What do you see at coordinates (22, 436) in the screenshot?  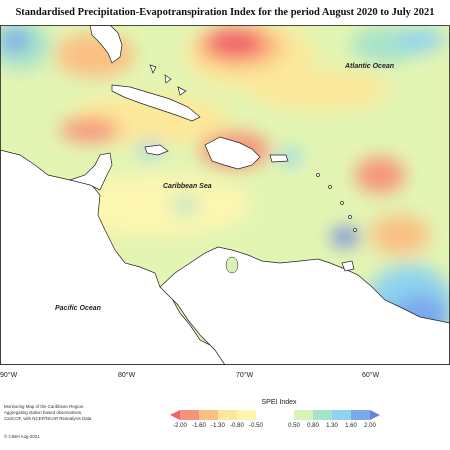 I see `credit-date: © CIMH Aug-2021` at bounding box center [22, 436].